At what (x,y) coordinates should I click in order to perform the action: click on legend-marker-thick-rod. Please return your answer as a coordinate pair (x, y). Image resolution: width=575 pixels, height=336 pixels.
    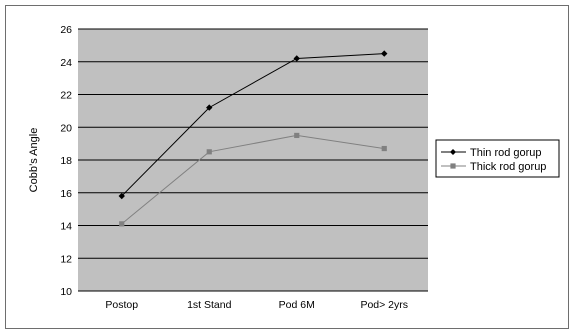
    Looking at the image, I should click on (453, 166).